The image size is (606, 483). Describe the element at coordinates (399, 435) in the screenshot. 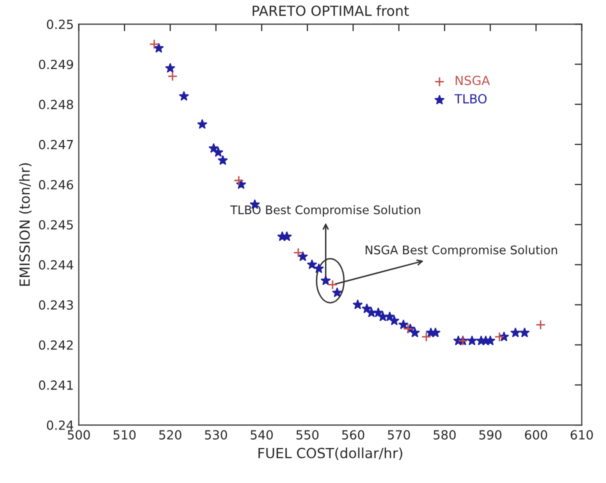

I see `x-tick-label: 570` at that location.